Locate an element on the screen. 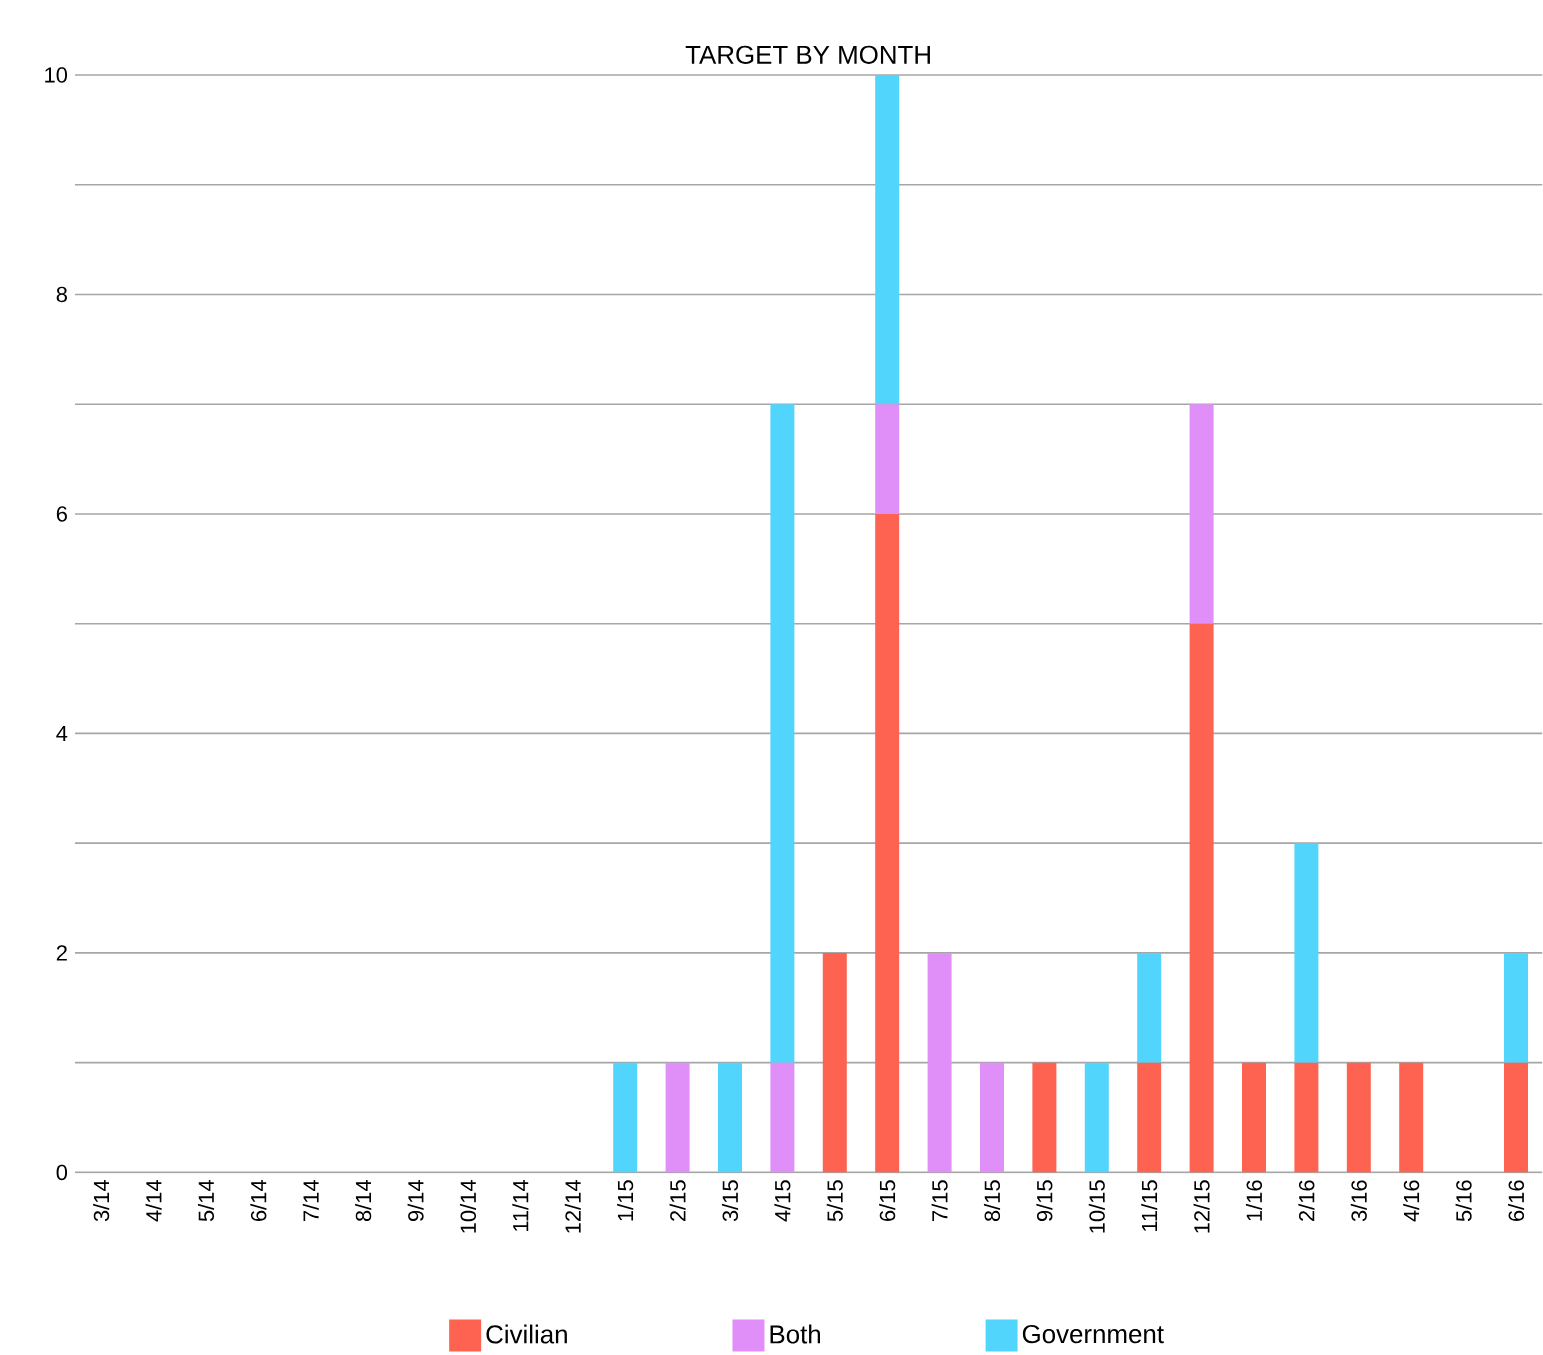  x-tick-label: 6/15 is located at coordinates (887, 1200).